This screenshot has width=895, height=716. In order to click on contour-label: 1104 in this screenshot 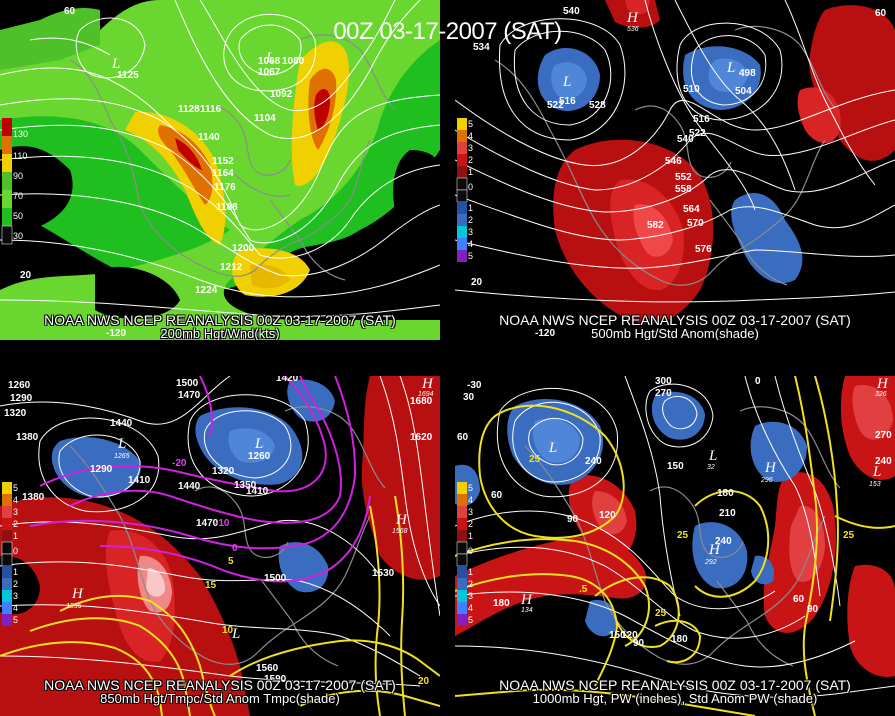, I will do `click(265, 118)`.